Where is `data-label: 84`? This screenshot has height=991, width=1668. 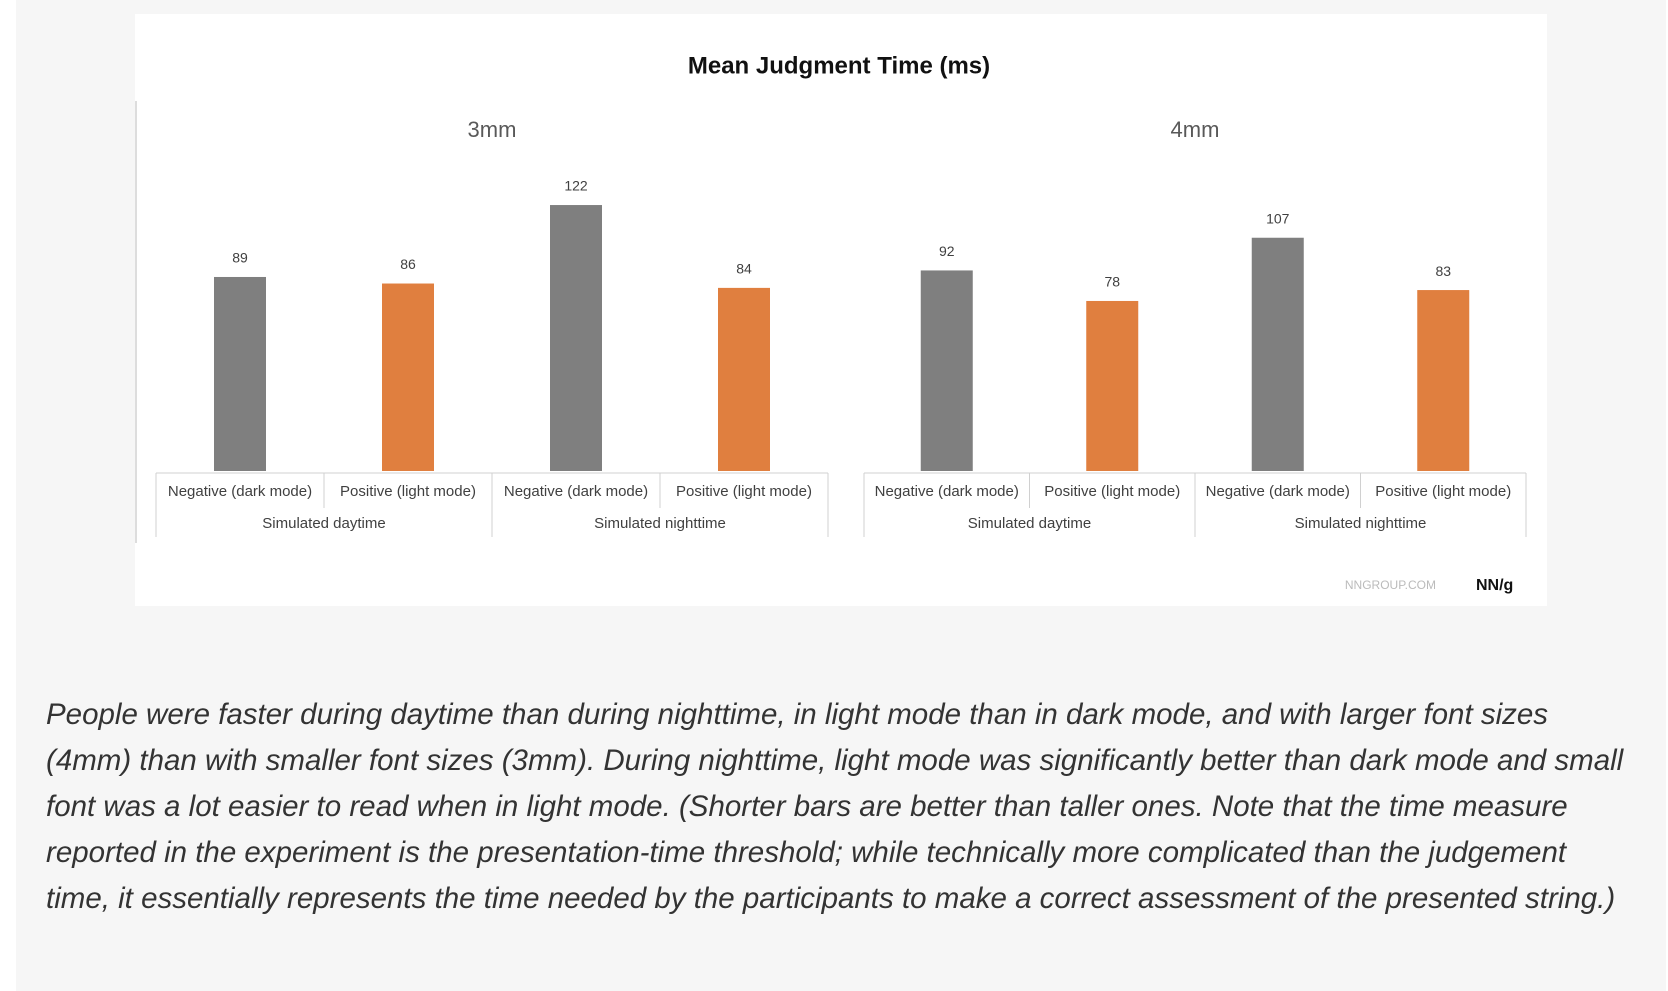
data-label: 84 is located at coordinates (744, 269).